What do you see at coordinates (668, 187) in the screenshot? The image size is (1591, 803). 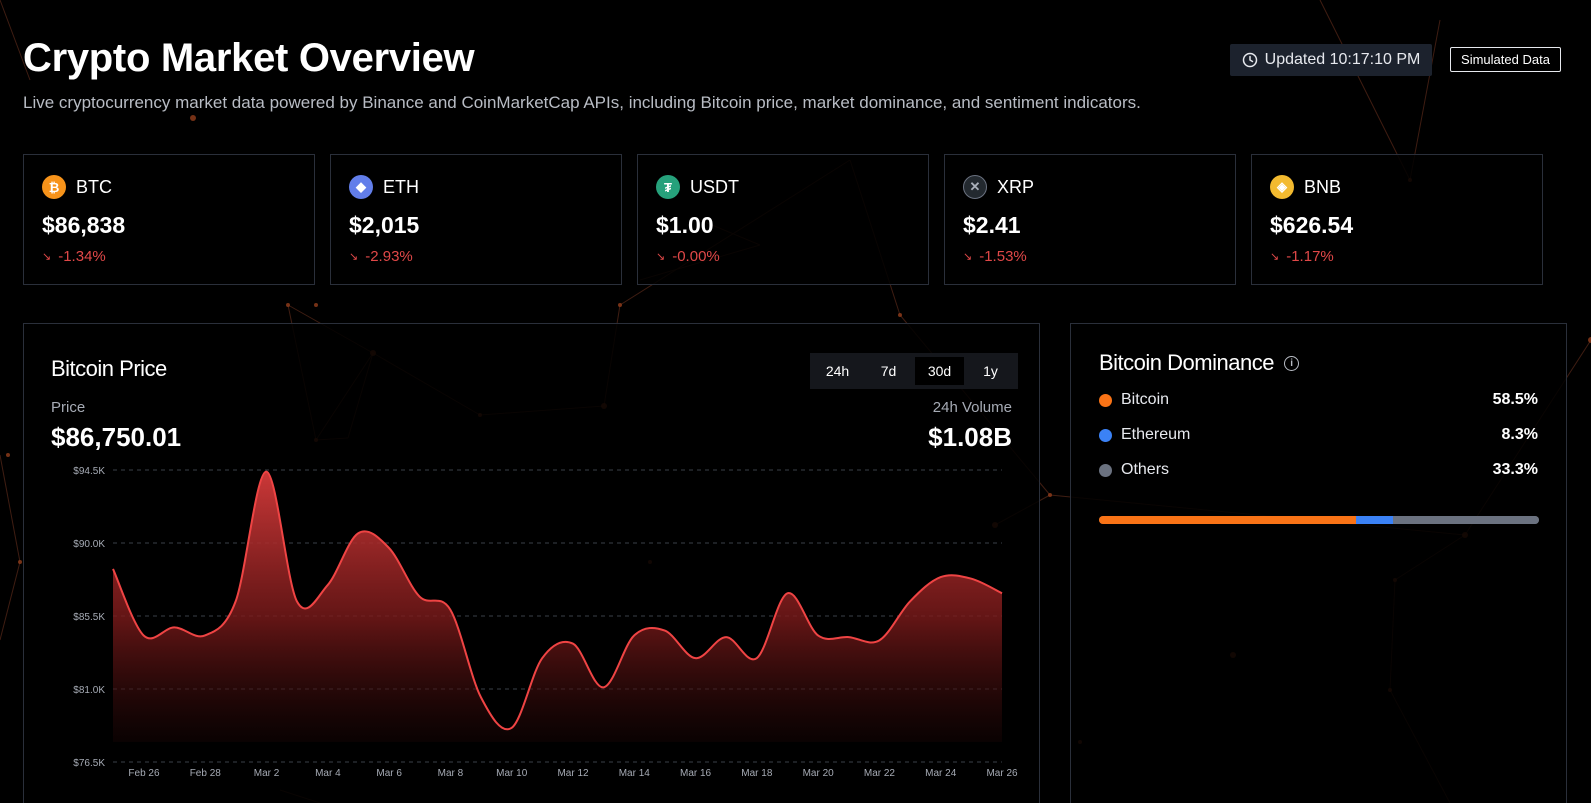 I see `tether-icon: ₮` at bounding box center [668, 187].